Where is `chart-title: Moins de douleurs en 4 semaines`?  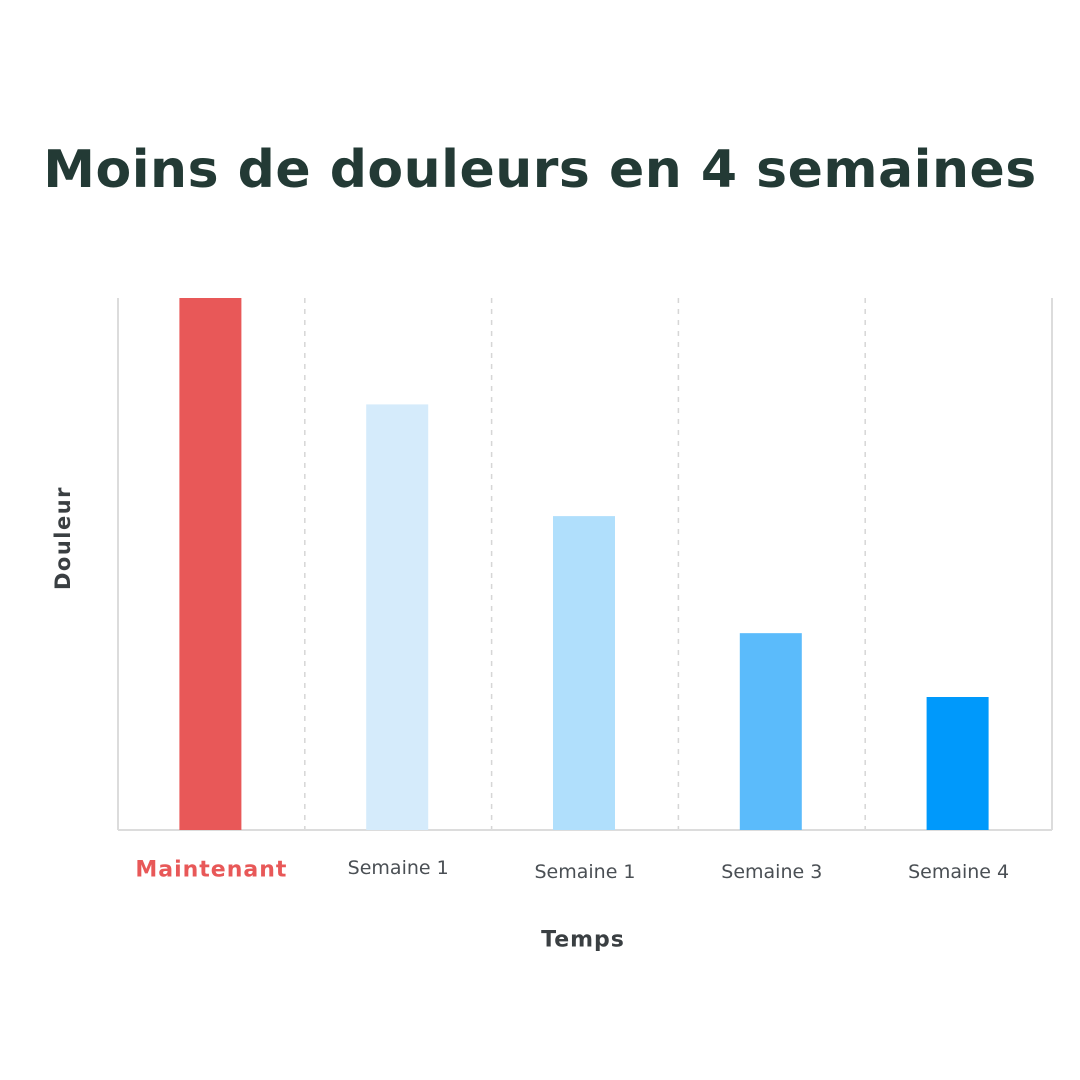 chart-title: Moins de douleurs en 4 semaines is located at coordinates (540, 170).